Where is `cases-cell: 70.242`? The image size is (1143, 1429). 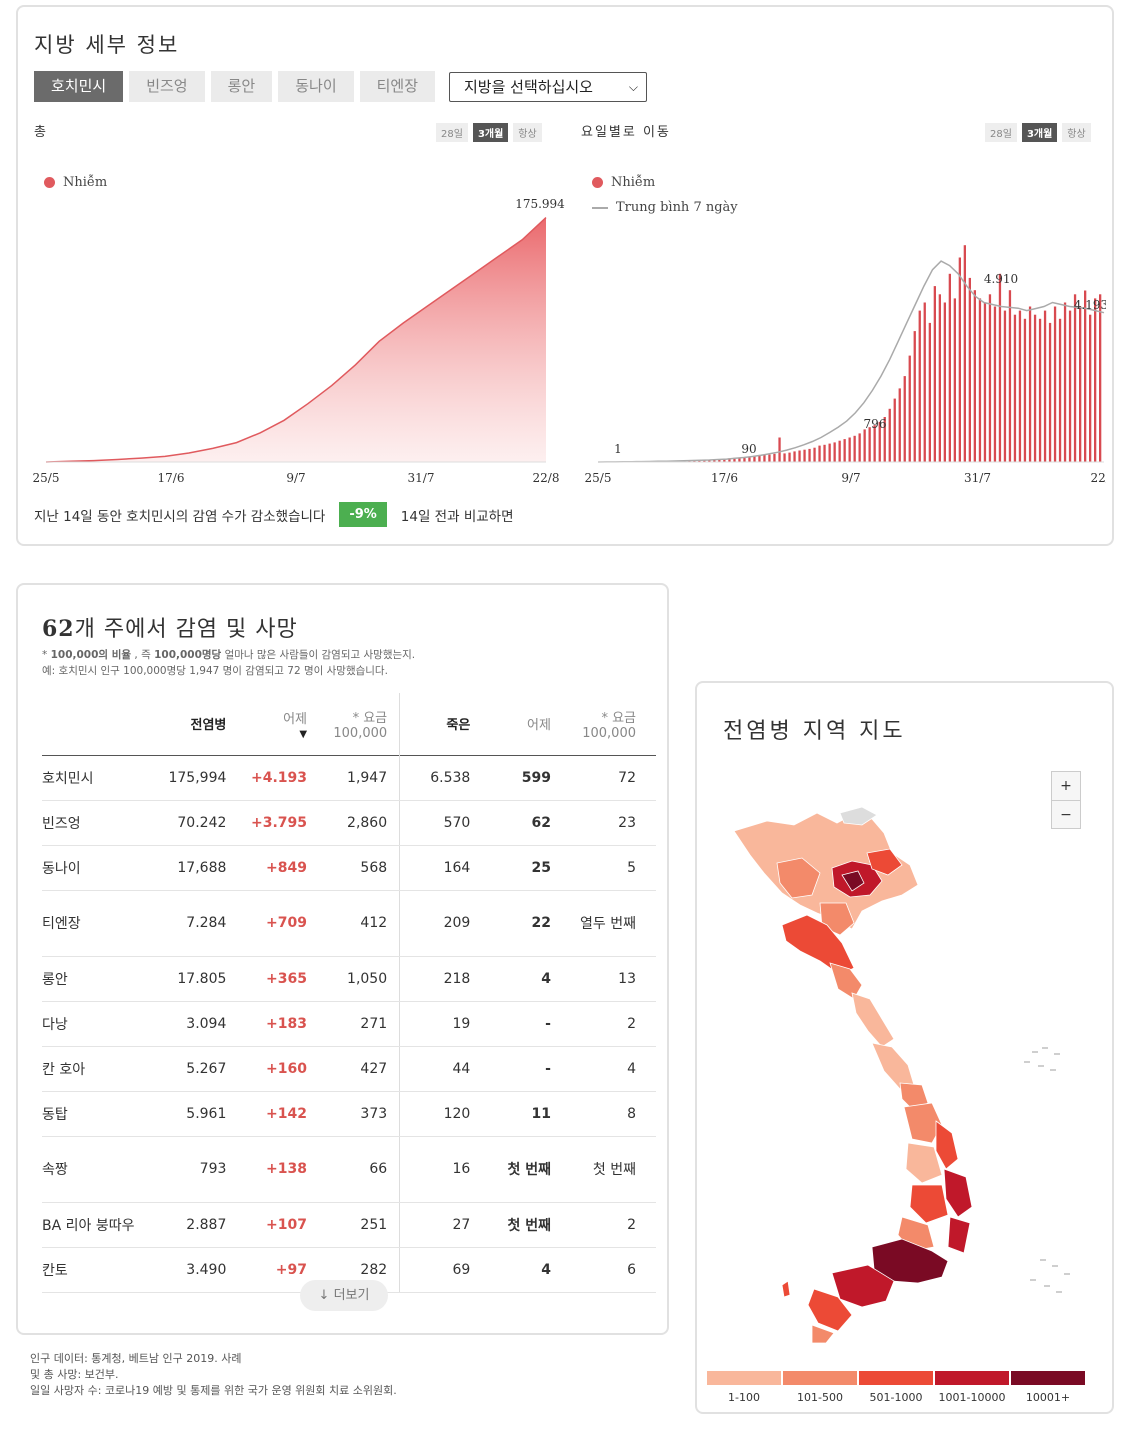
cases-cell: 70.242 is located at coordinates (197, 823).